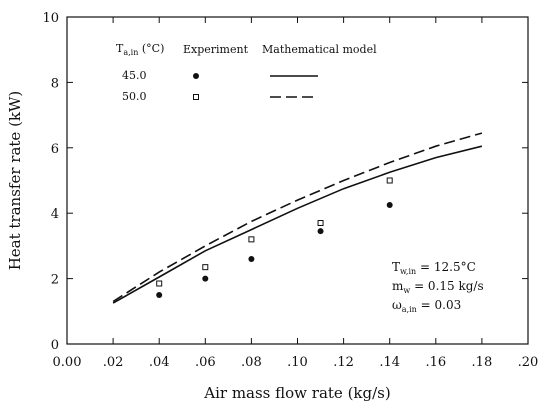  What do you see at coordinates (274, 237) in the screenshot?
I see `experiment-points` at bounding box center [274, 237].